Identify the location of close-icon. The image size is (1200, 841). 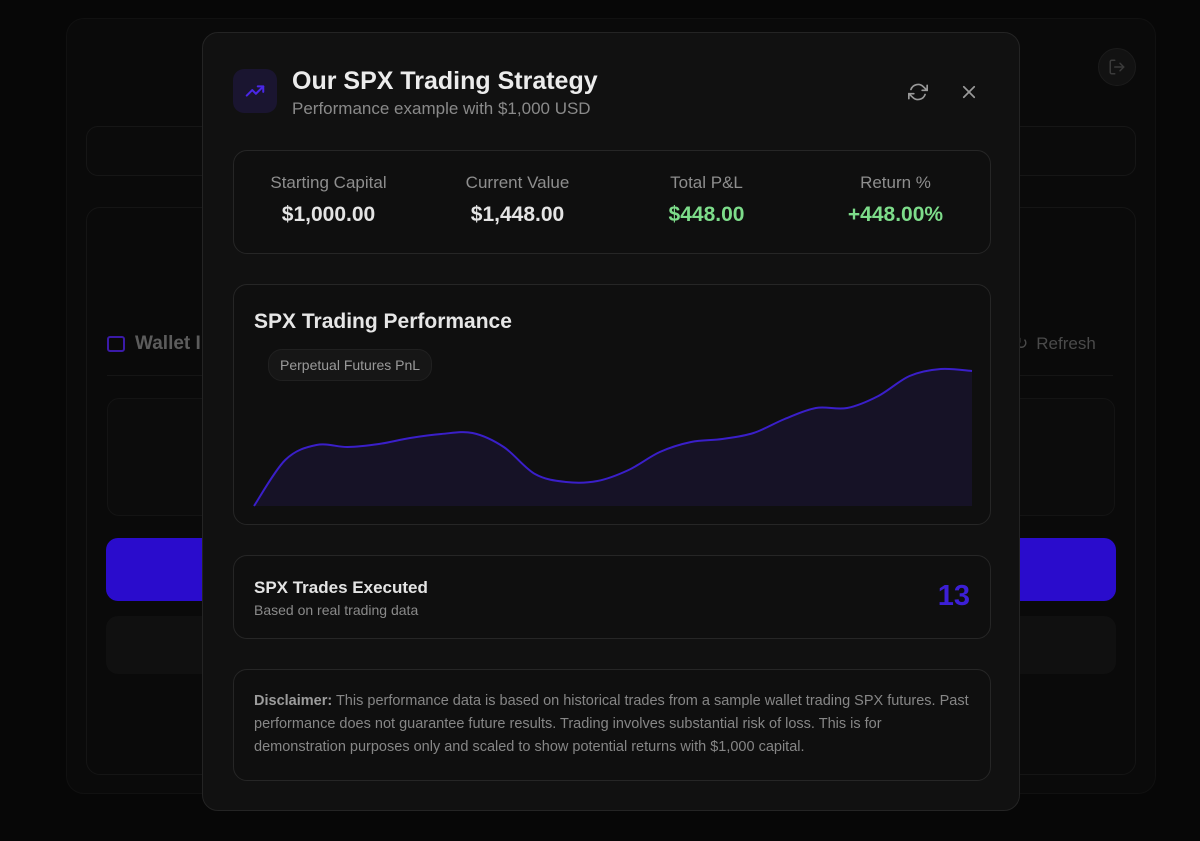
(969, 92).